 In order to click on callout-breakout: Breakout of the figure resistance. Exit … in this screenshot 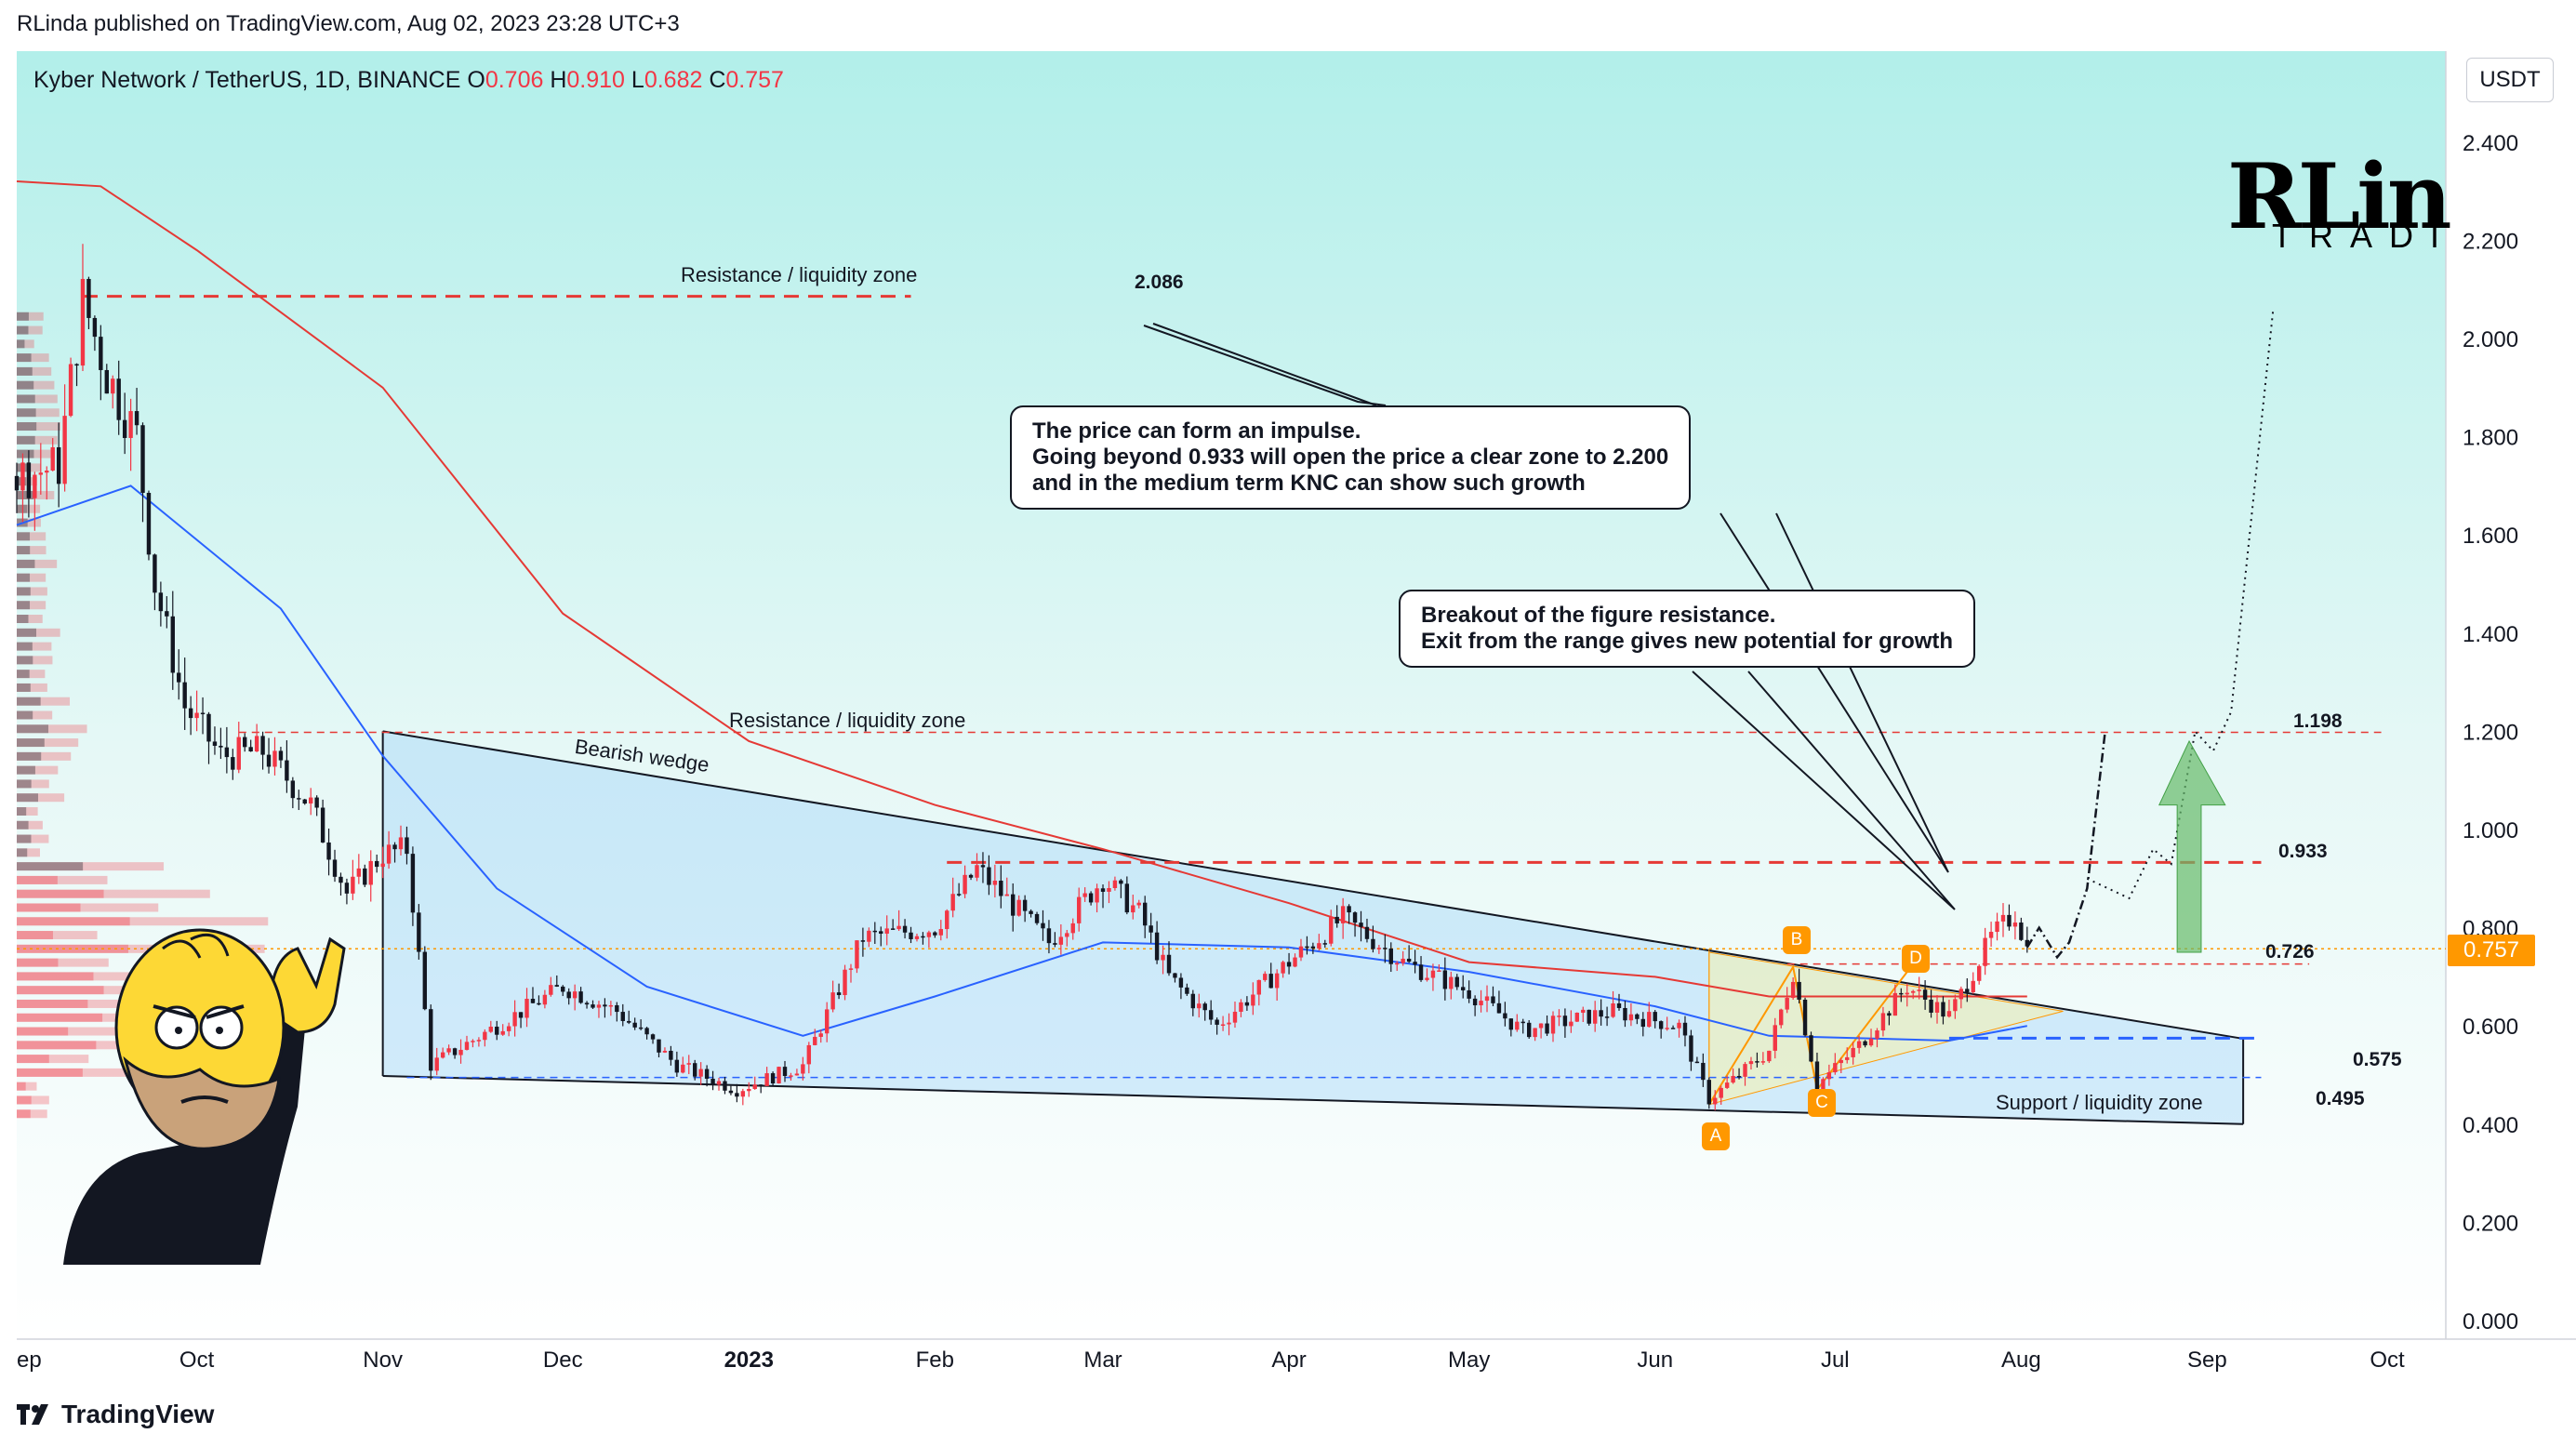, I will do `click(1687, 629)`.